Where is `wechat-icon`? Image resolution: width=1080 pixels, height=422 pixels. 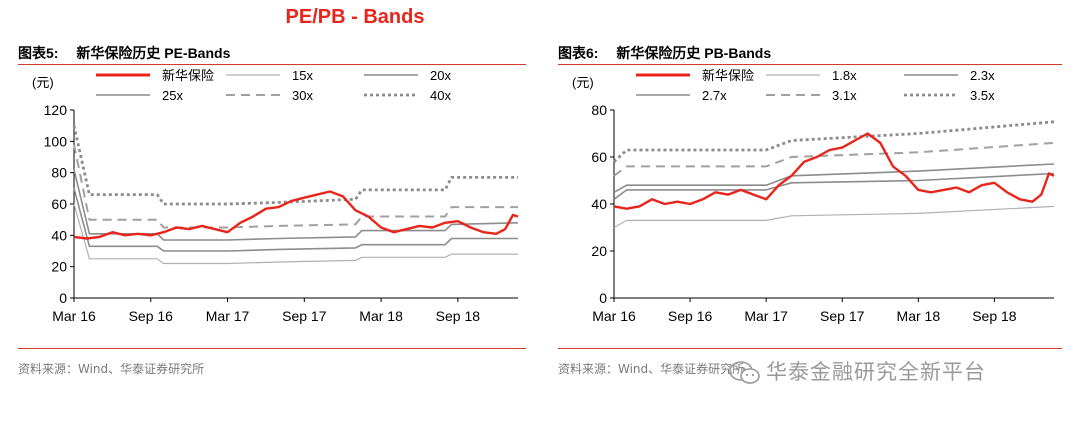 wechat-icon is located at coordinates (744, 372).